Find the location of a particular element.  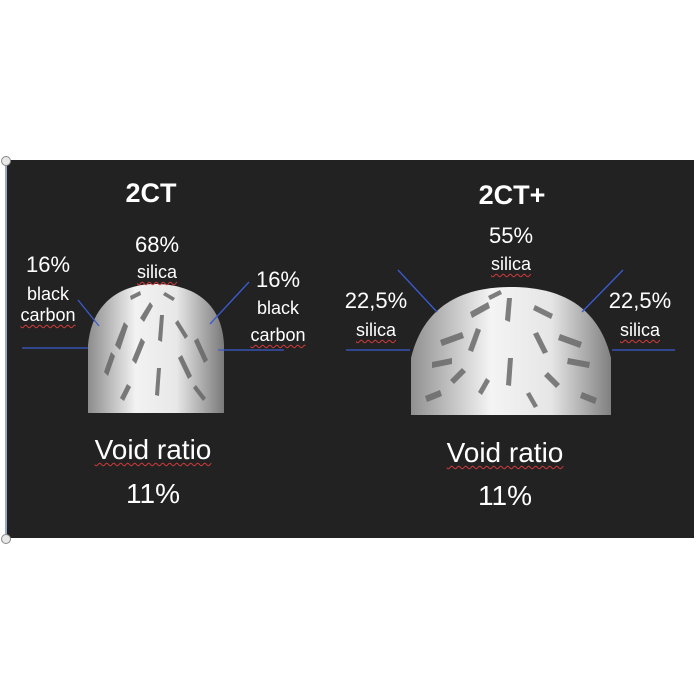

right-void-ratio-label: Void ratio is located at coordinates (505, 452).